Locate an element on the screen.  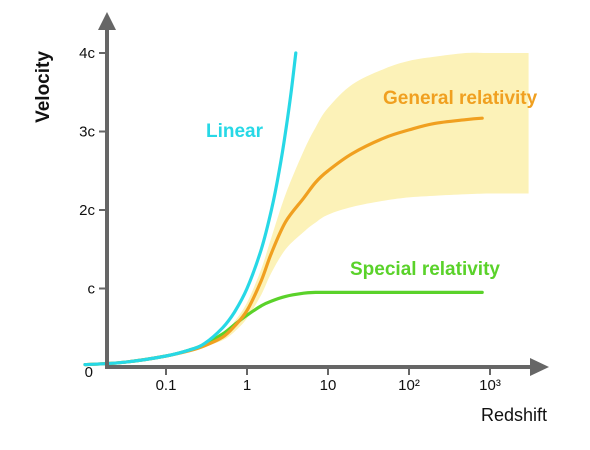
series-label-general-relativity: General relativity is located at coordinates (460, 98).